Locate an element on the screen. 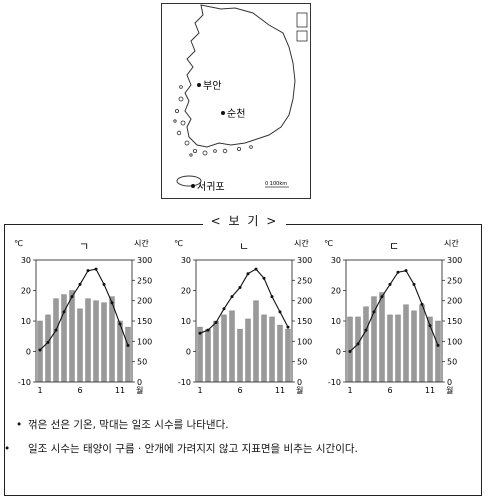 The width and height of the screenshot is (489, 502). y-right-tick-label: 100 is located at coordinates (454, 341).